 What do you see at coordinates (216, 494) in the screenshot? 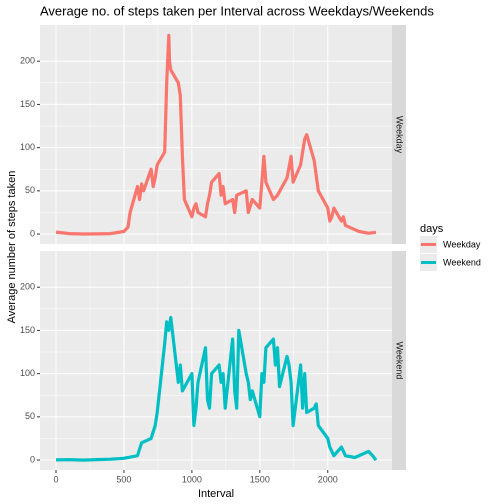
I see `x-axis-label: Interval` at bounding box center [216, 494].